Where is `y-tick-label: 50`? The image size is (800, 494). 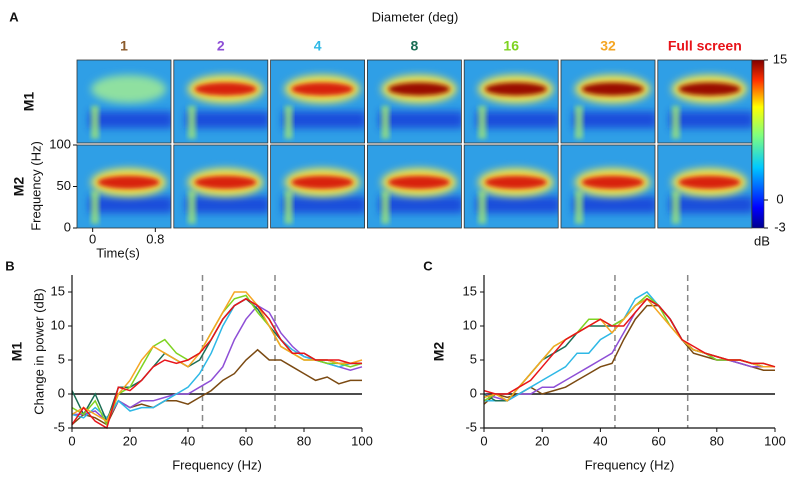
y-tick-label: 50 is located at coordinates (64, 185).